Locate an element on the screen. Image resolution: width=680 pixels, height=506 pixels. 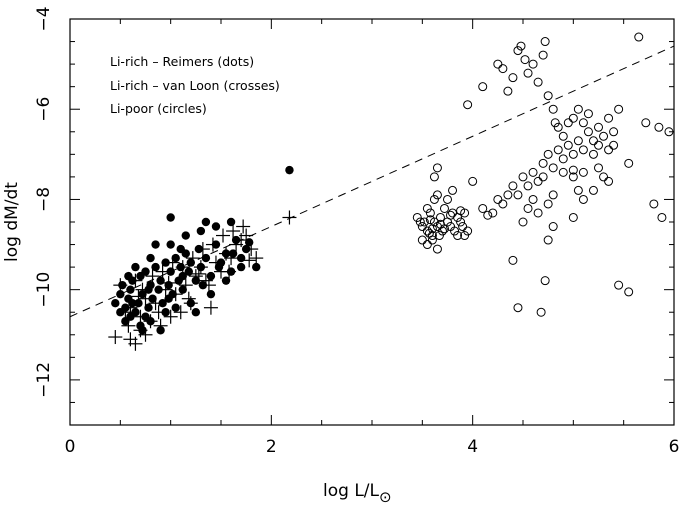
y-axis-label: log dM/dt is located at coordinates (12, 222).